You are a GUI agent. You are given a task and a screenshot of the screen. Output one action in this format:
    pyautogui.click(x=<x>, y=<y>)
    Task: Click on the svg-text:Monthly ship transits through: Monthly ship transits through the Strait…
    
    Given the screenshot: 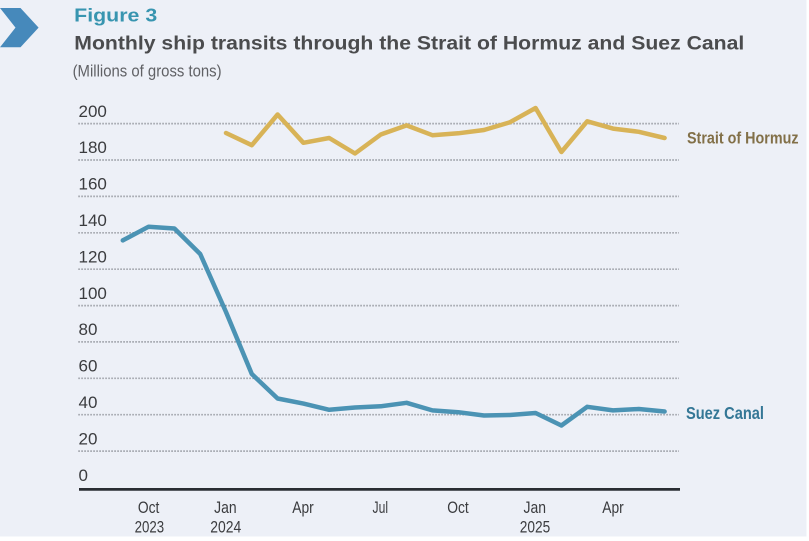 What is the action you would take?
    pyautogui.click(x=409, y=43)
    